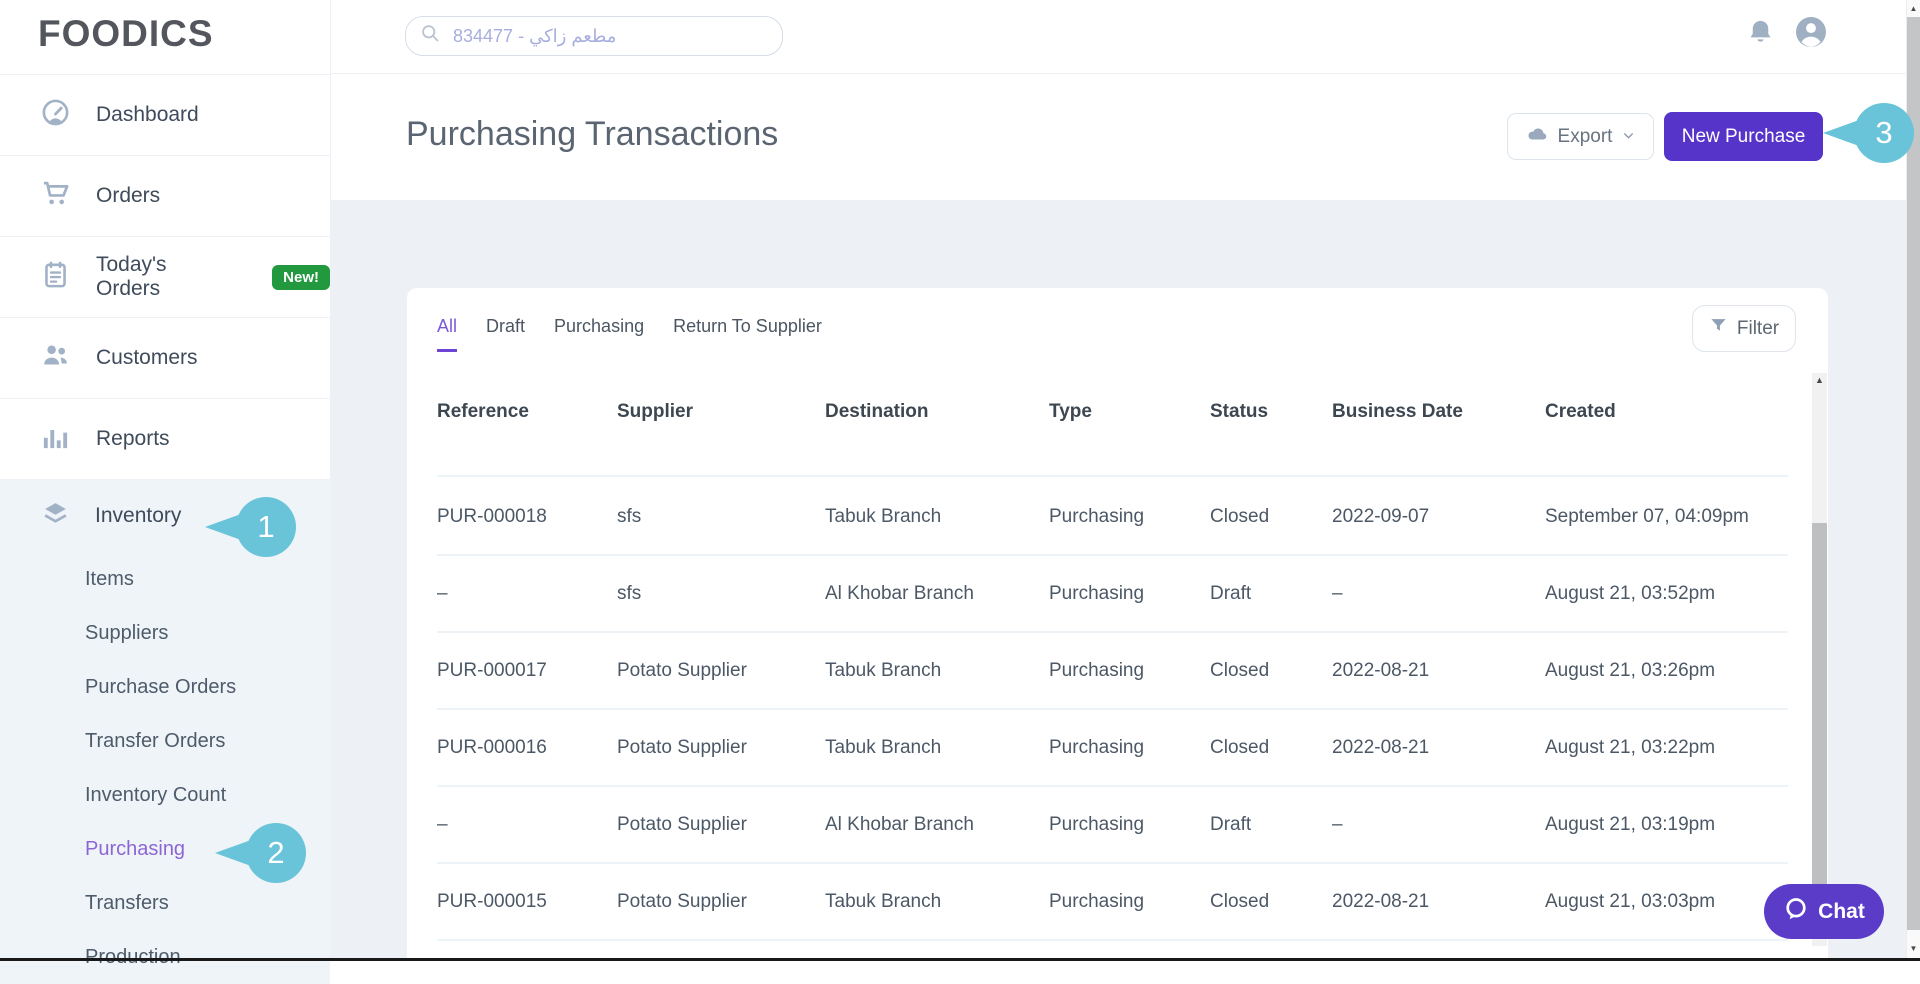 The width and height of the screenshot is (1920, 984). Describe the element at coordinates (1381, 516) in the screenshot. I see `table-cell: 2022-09-07` at that location.